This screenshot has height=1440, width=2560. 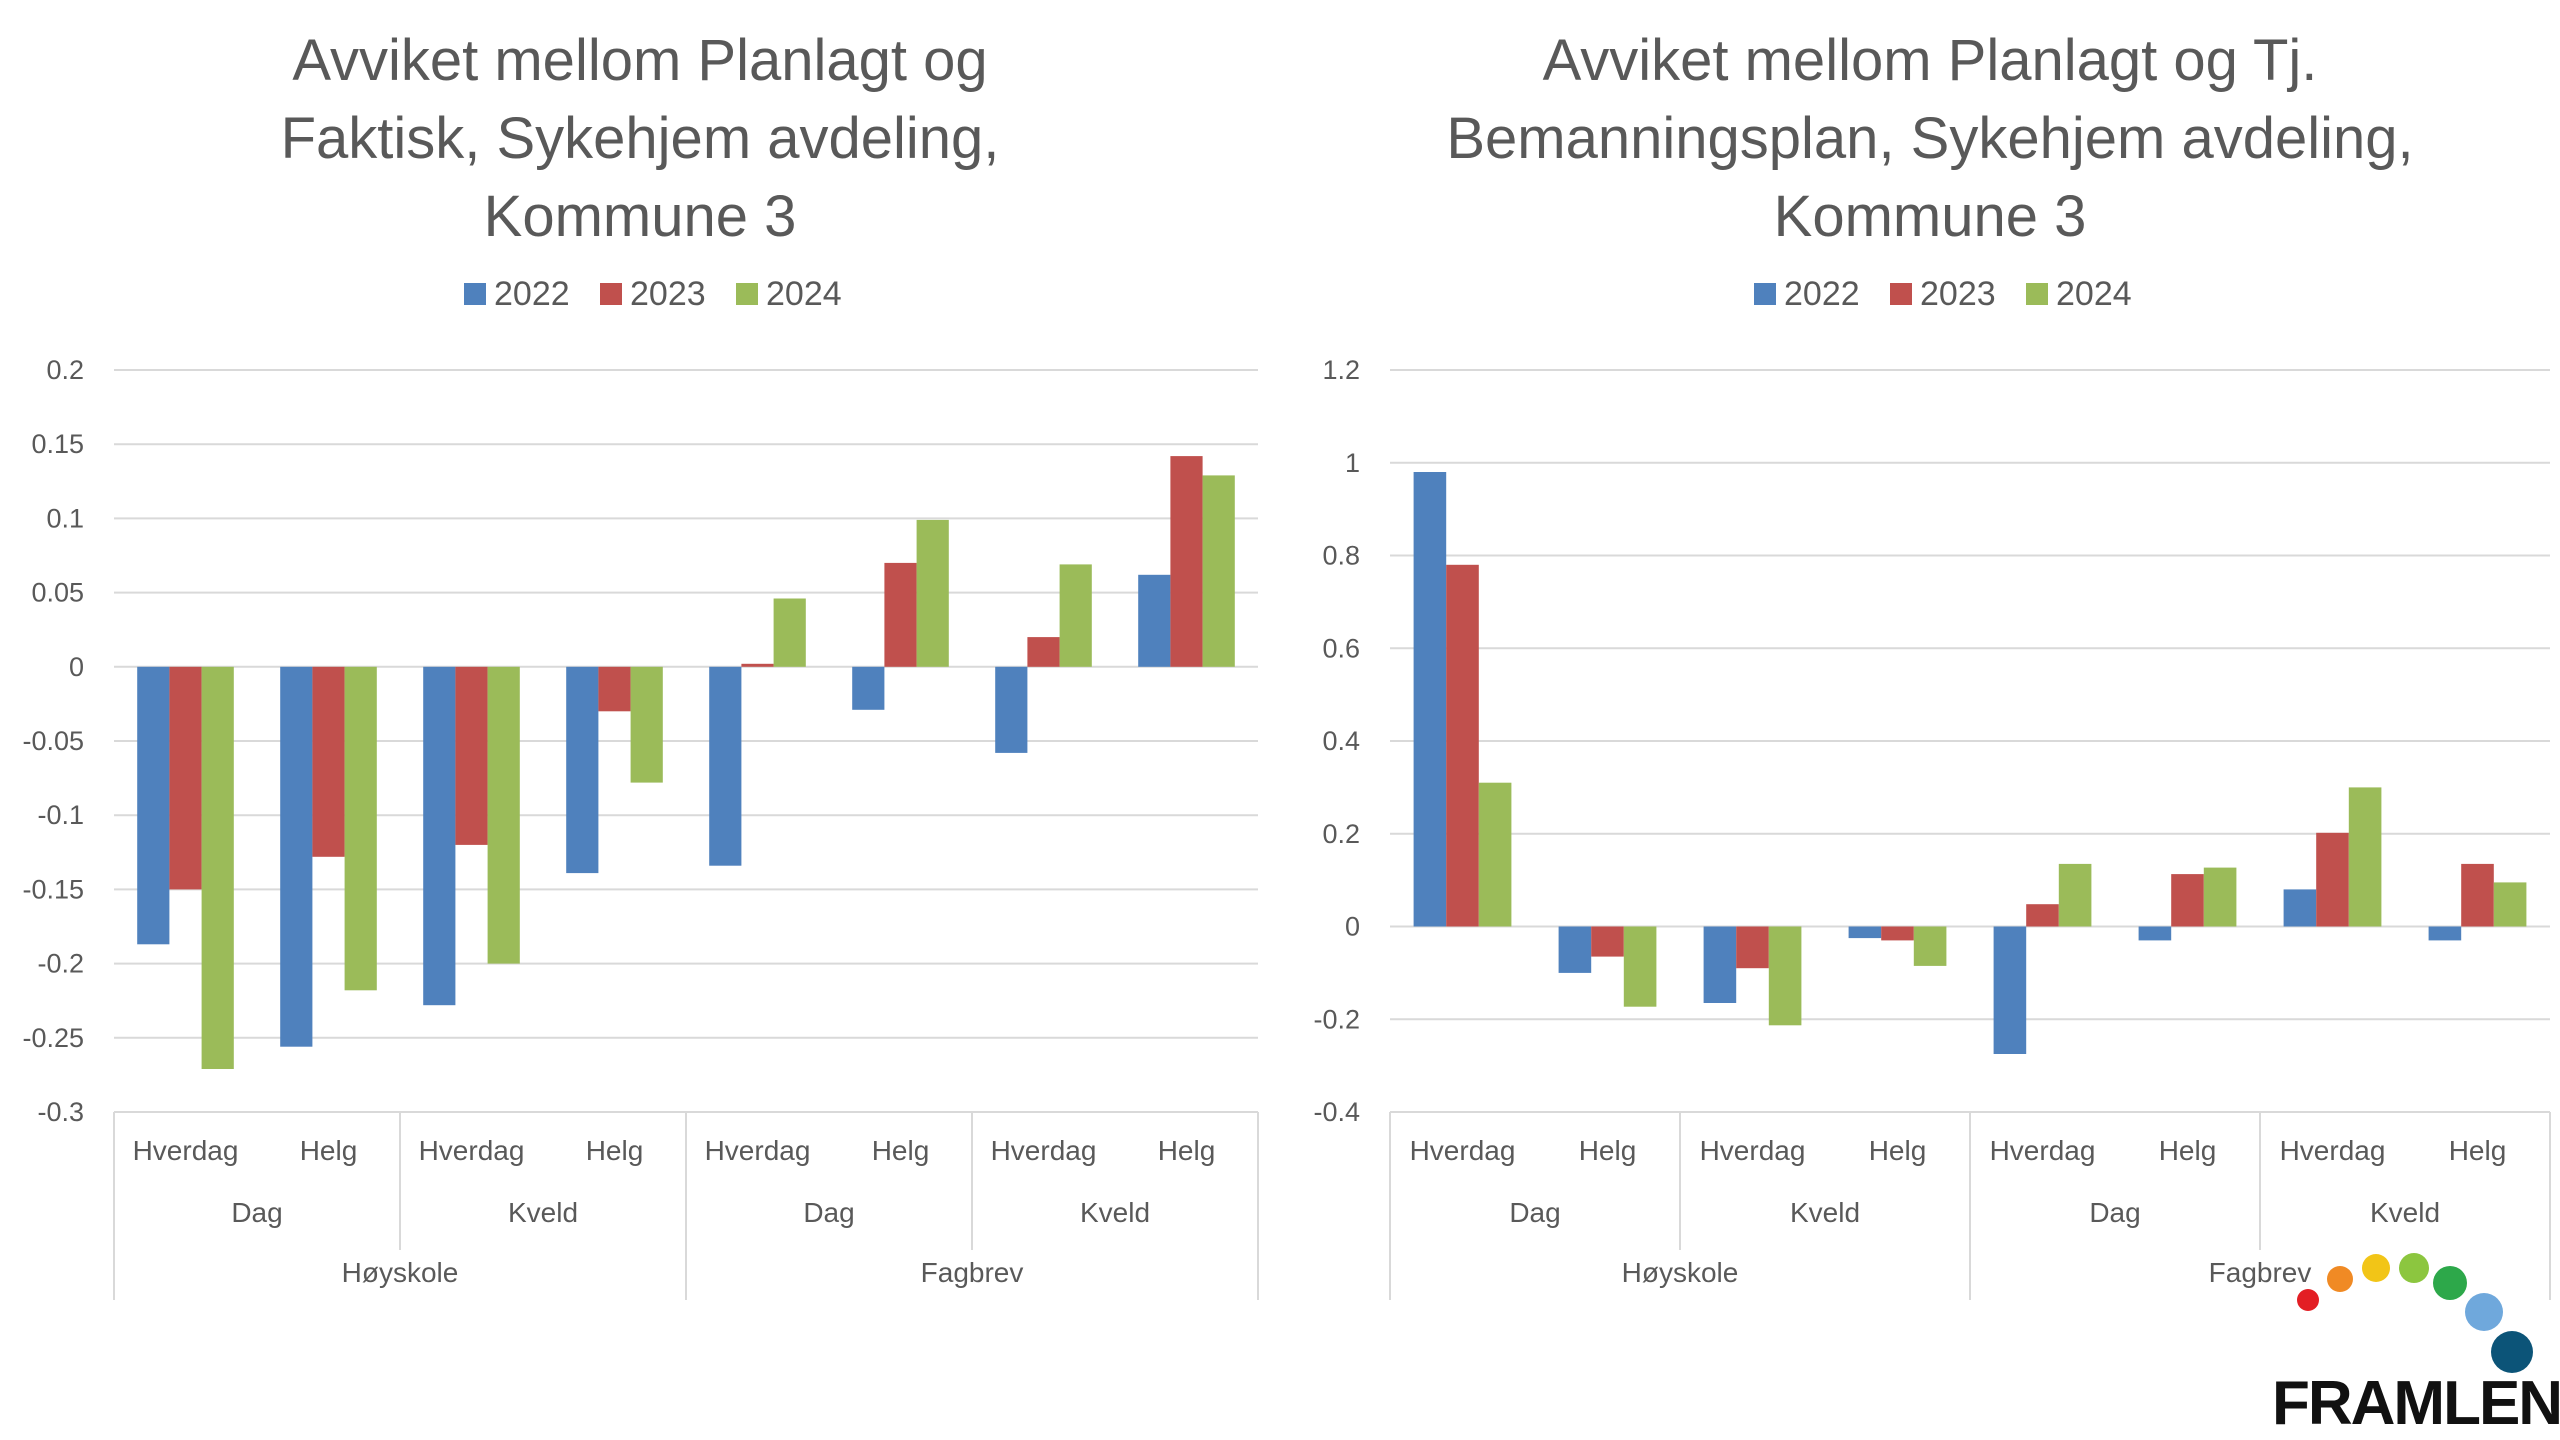 I want to click on y-tick-label: 0.8, so click(x=1341, y=556).